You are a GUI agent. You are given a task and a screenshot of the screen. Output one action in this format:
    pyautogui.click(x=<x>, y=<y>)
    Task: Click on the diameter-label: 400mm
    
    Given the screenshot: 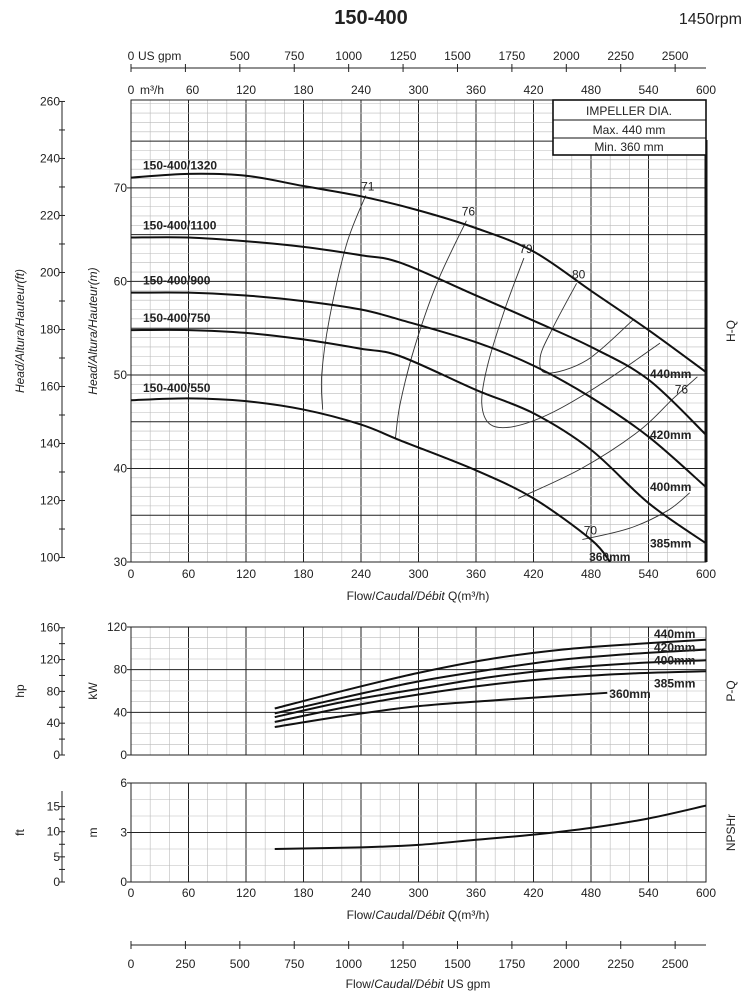 What is the action you would take?
    pyautogui.click(x=674, y=660)
    